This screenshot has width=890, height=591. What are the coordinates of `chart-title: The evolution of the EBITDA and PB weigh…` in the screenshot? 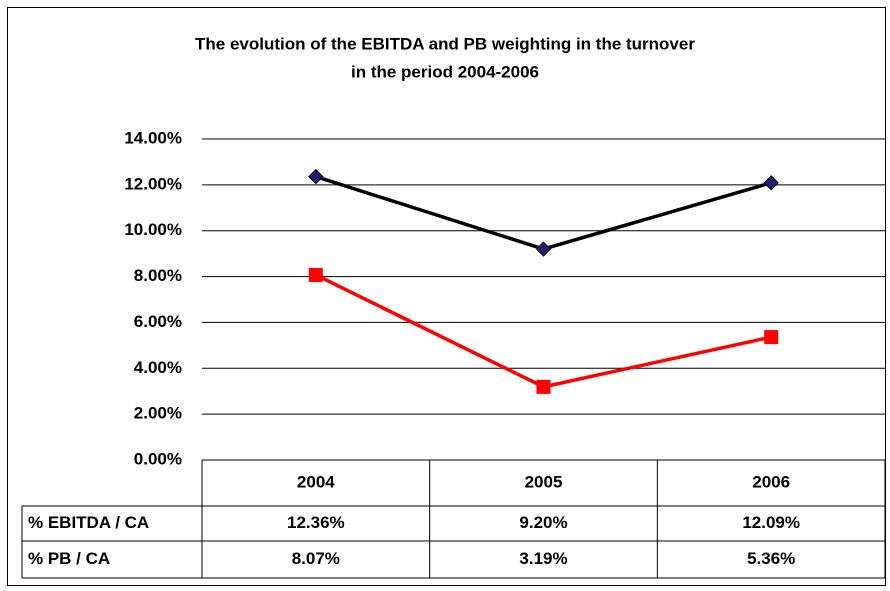 It's located at (445, 43).